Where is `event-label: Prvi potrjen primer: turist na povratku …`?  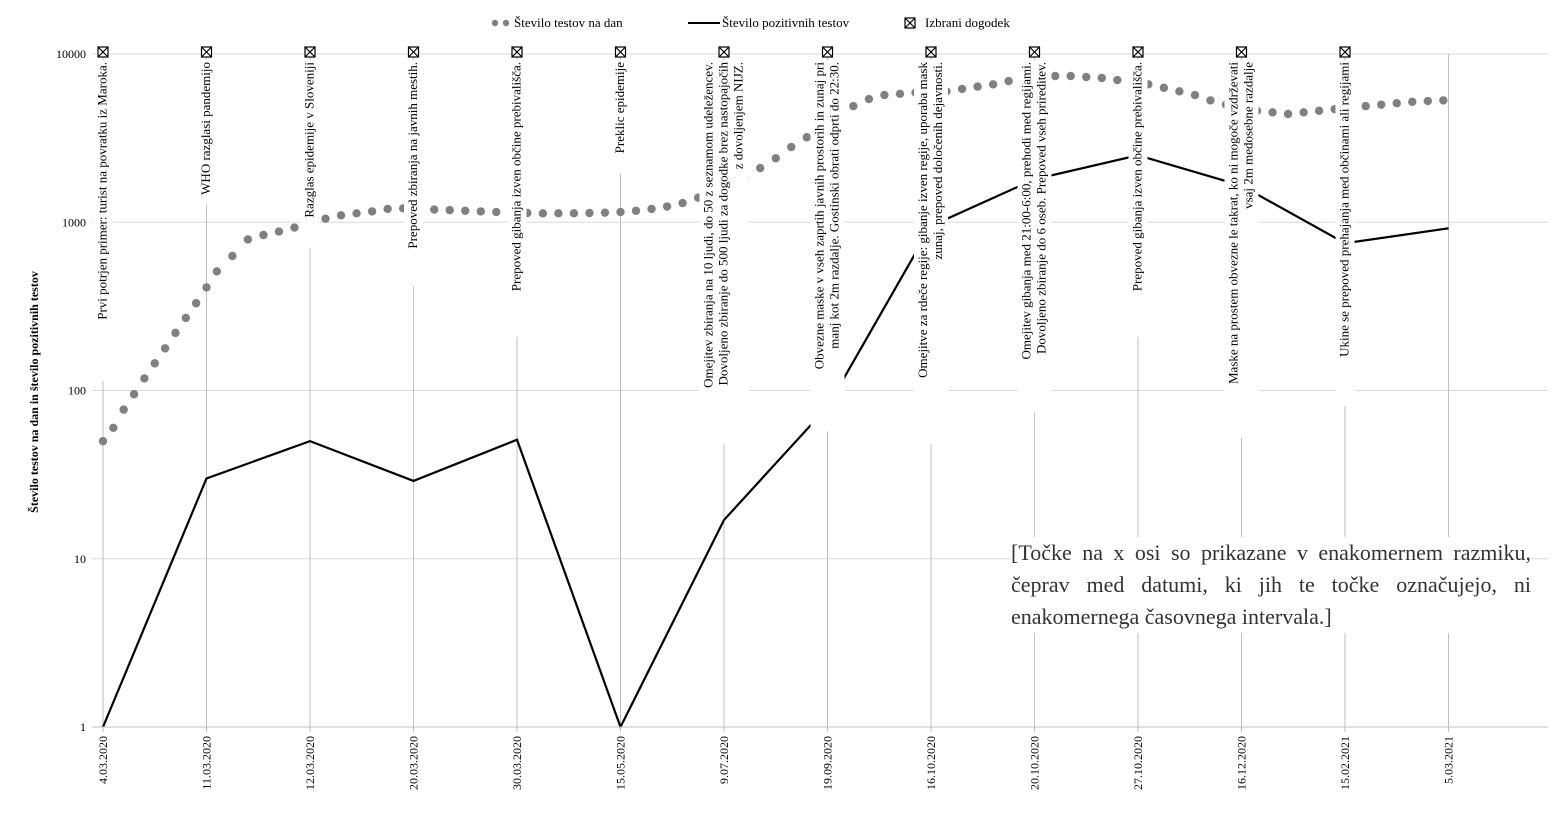 event-label: Prvi potrjen primer: turist na povratku … is located at coordinates (102, 191).